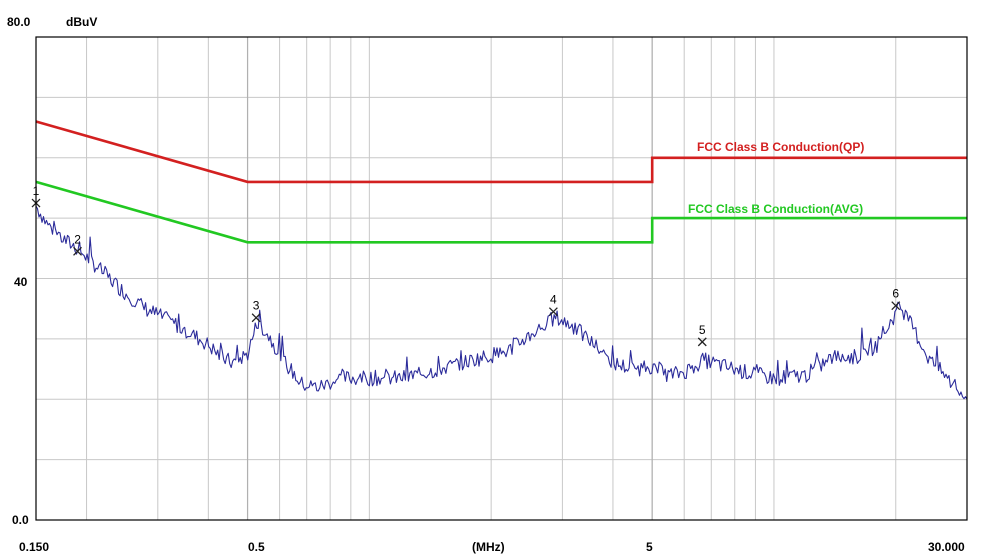  Describe the element at coordinates (77, 251) in the screenshot. I see `marker-2-cross` at that location.